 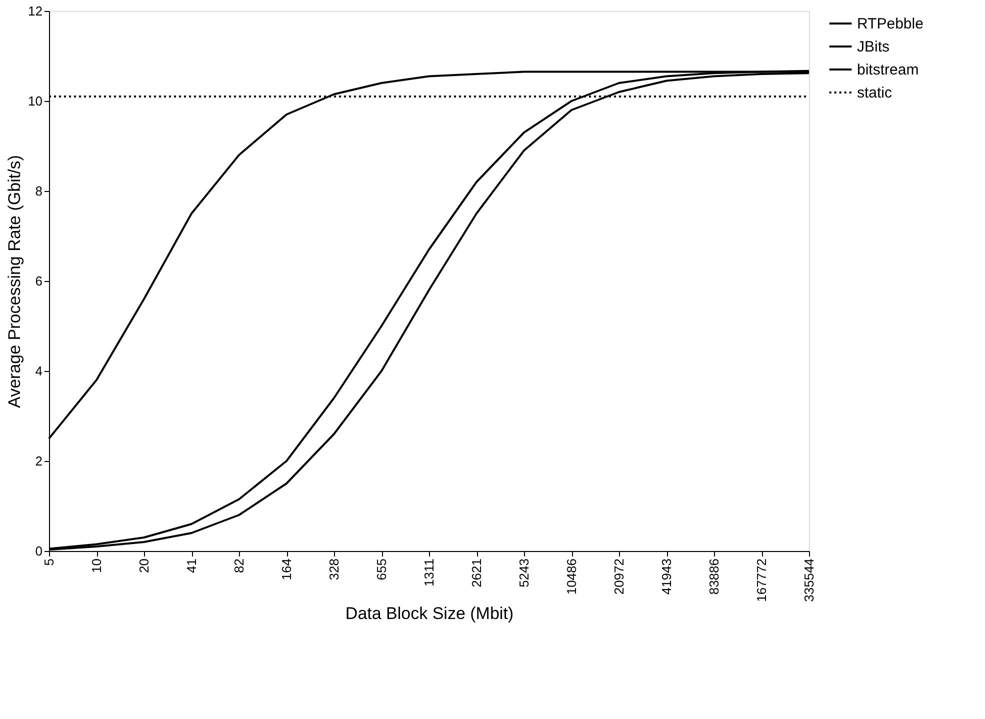 I want to click on x-tick-label: 655, so click(x=381, y=569).